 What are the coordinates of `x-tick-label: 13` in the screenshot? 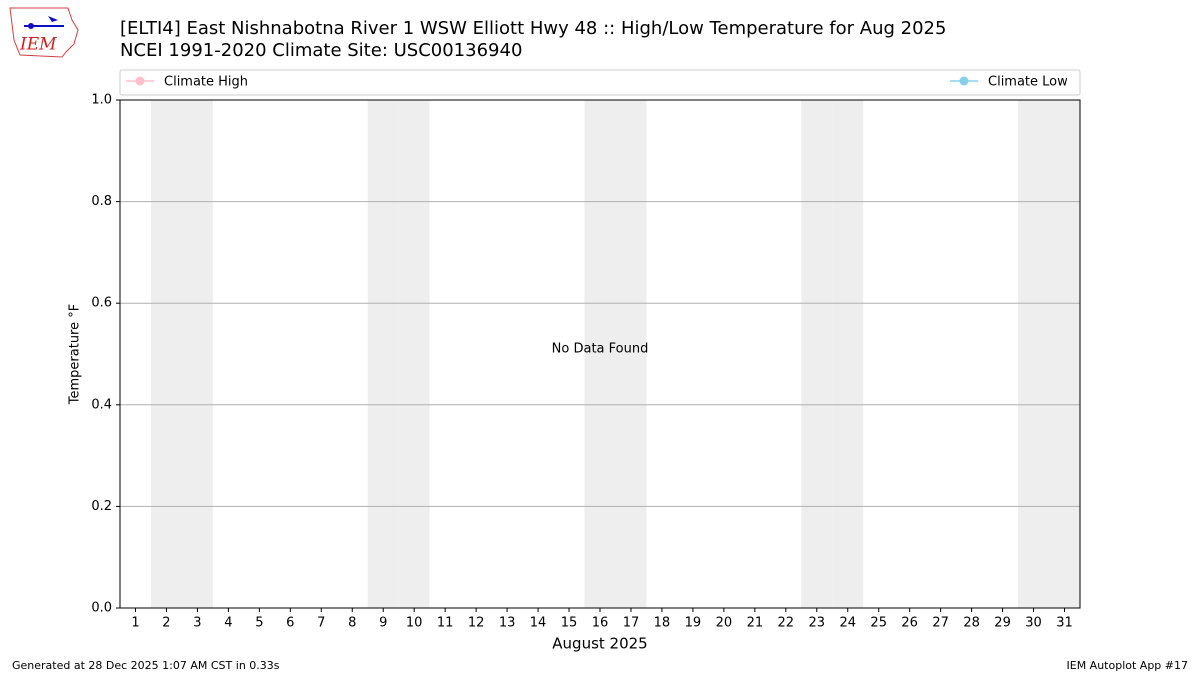 It's located at (507, 623).